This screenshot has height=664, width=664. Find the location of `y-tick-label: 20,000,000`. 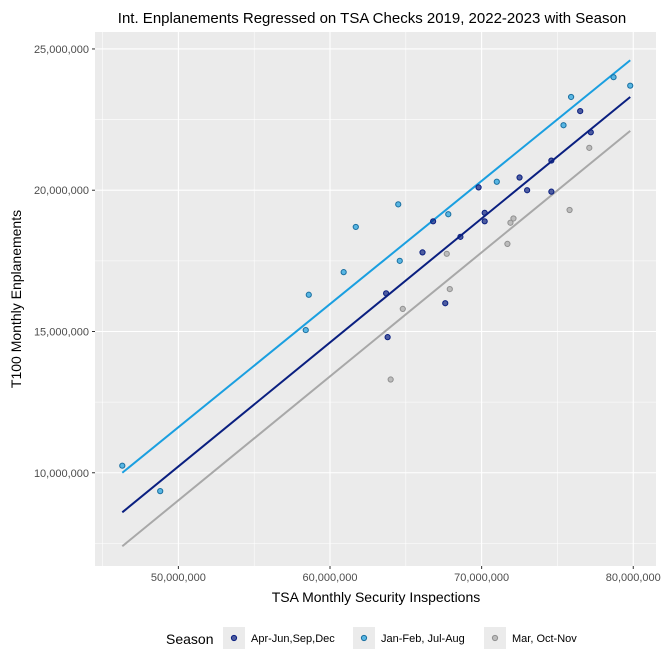

y-tick-label: 20,000,000 is located at coordinates (61, 191).